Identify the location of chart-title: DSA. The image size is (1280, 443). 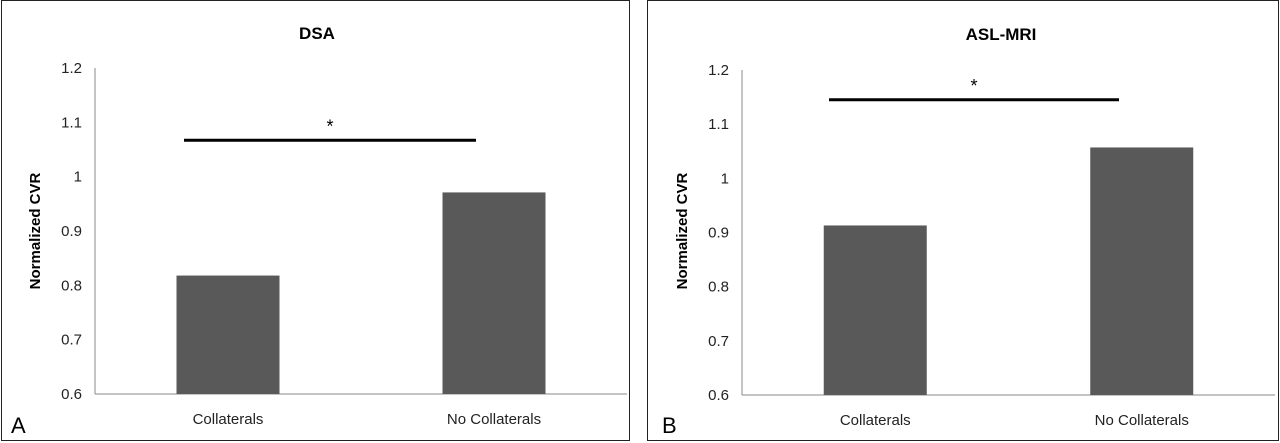
(317, 33).